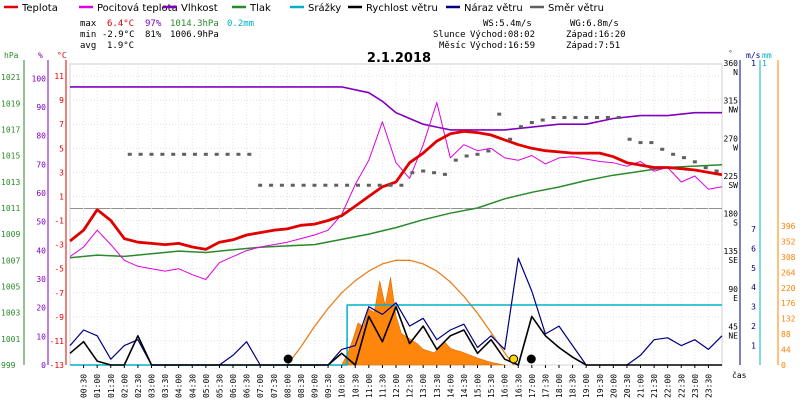  Describe the element at coordinates (753, 229) in the screenshot. I see `ms-tick-label: 7` at that location.